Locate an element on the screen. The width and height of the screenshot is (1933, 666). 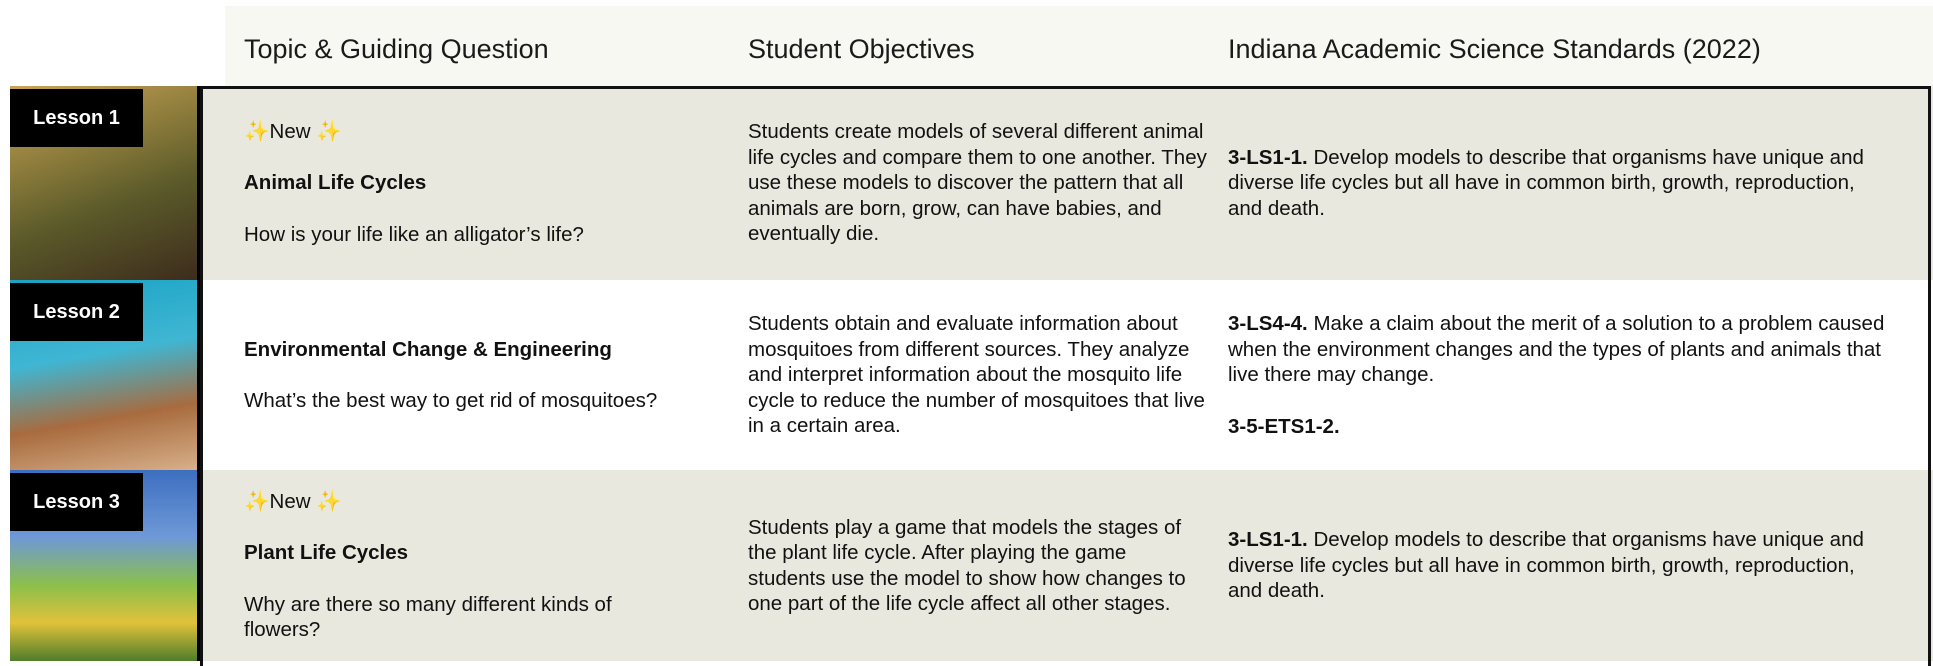
lesson-title: Animal Life Cycles is located at coordinates (335, 183).